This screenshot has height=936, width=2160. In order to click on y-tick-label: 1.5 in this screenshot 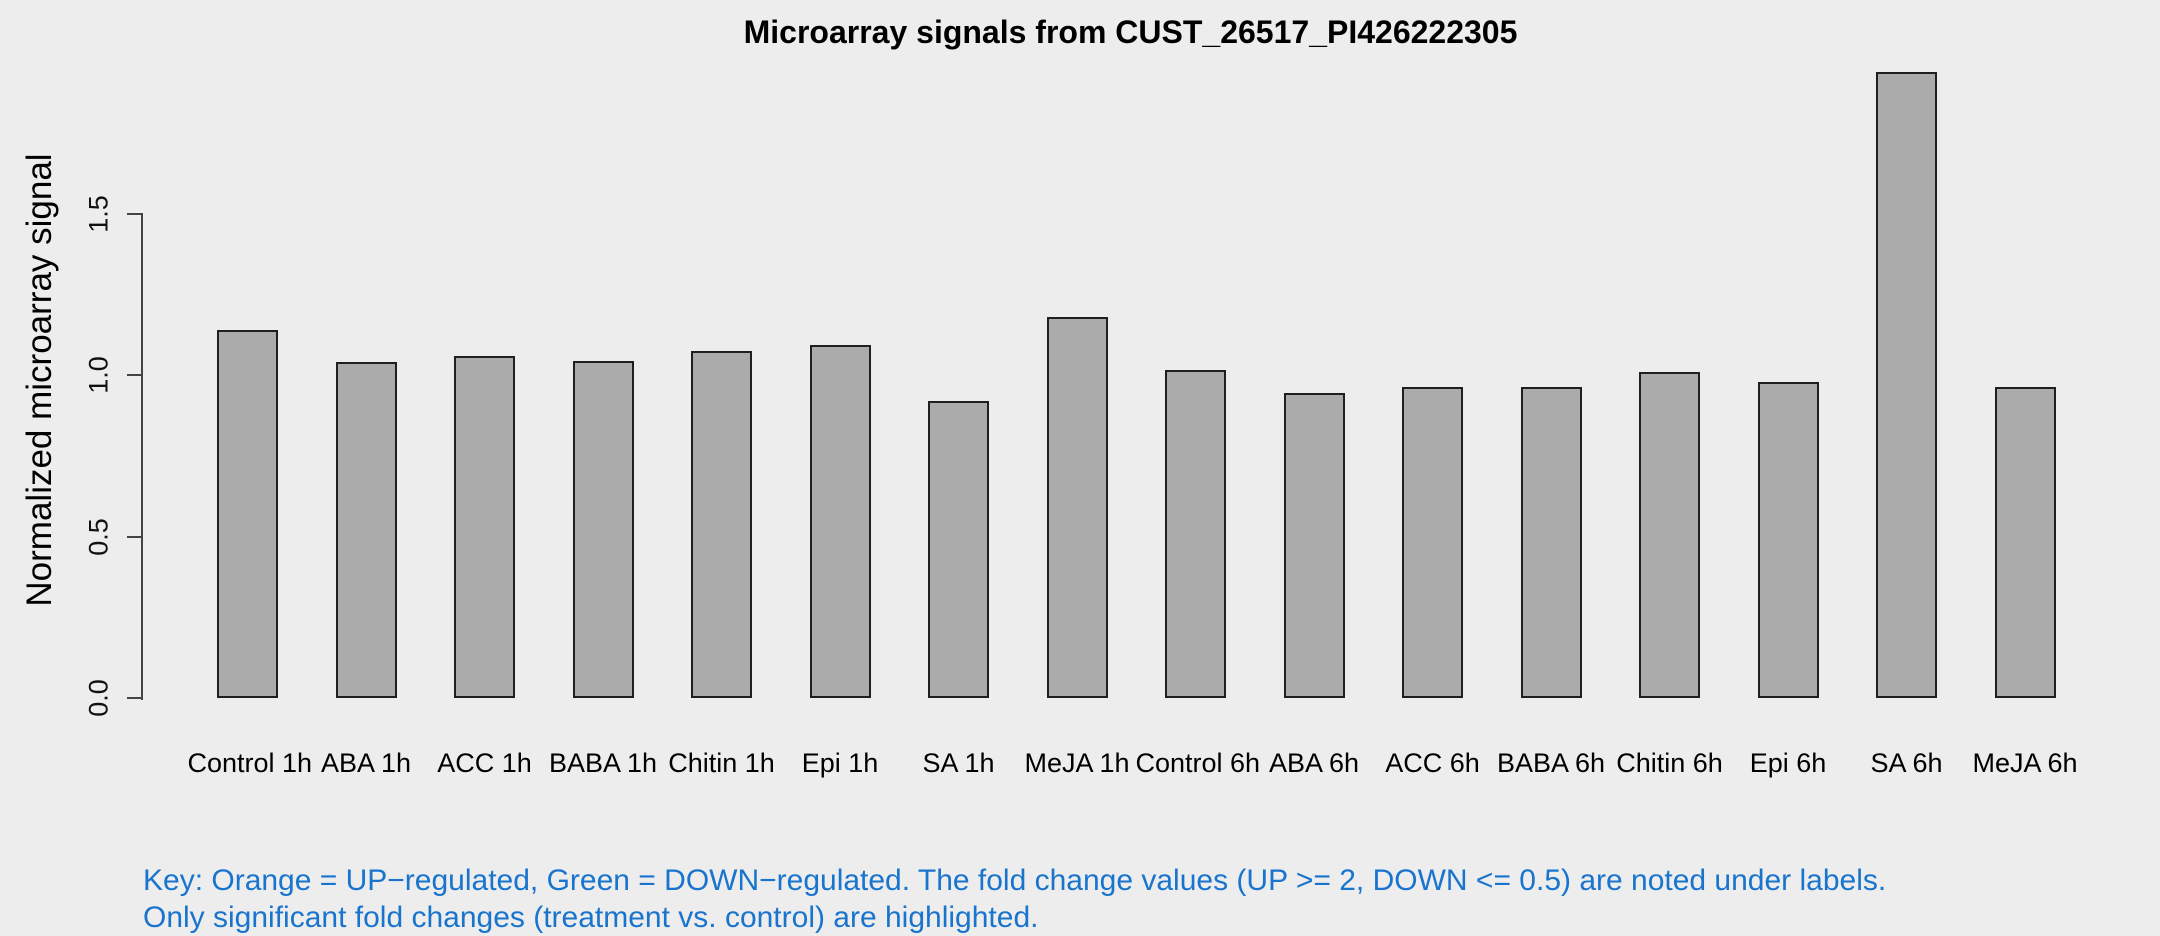, I will do `click(98, 214)`.